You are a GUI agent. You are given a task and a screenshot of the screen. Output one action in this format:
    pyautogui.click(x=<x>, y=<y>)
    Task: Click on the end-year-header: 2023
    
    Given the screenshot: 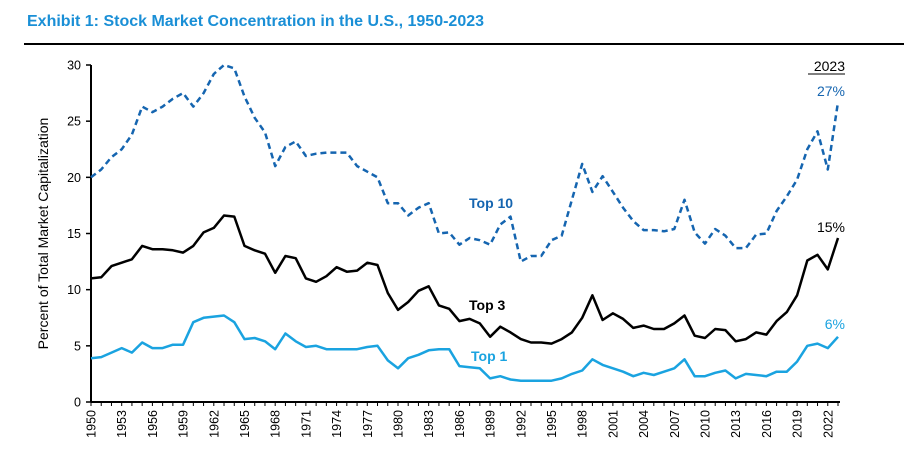 What is the action you would take?
    pyautogui.click(x=829, y=66)
    